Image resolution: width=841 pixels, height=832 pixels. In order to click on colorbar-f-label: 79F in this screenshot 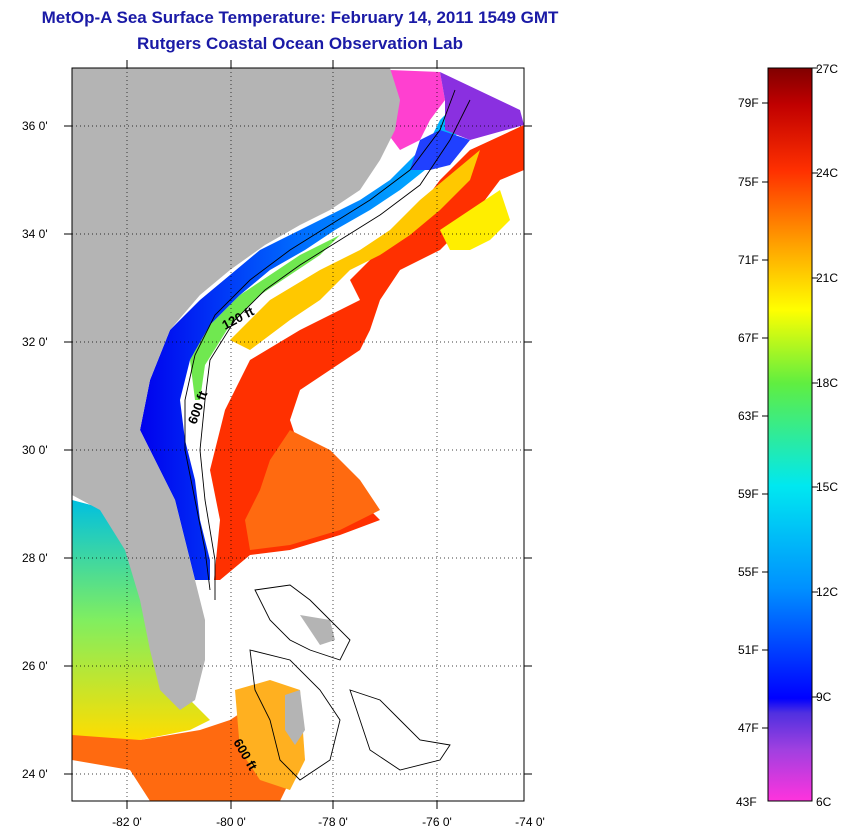, I will do `click(748, 103)`.